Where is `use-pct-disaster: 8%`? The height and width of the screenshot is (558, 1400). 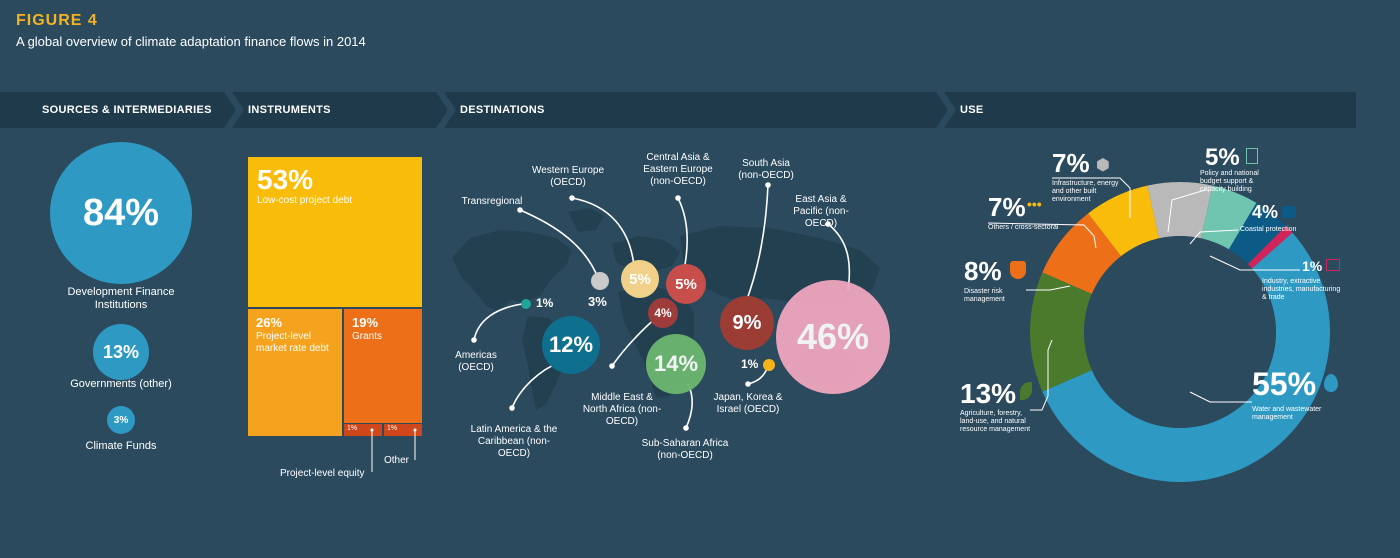
use-pct-disaster: 8% is located at coordinates (983, 271).